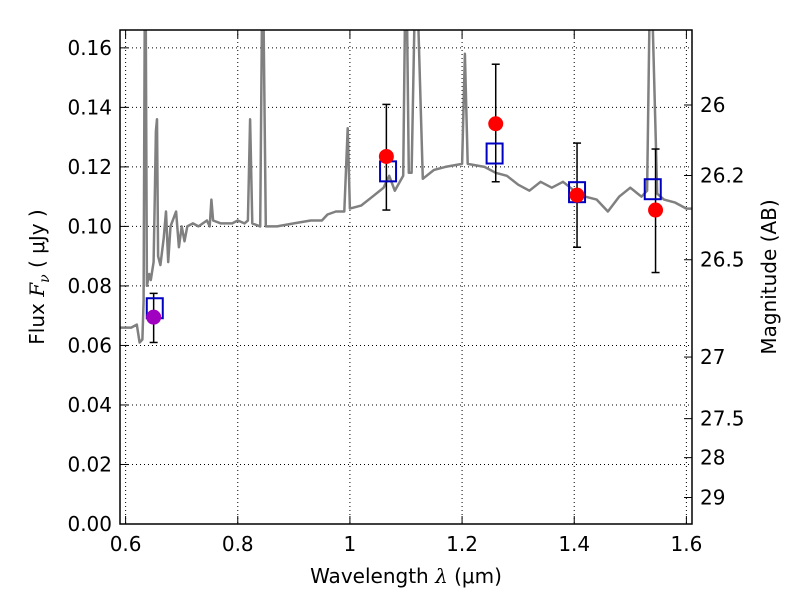  I want to click on x-axis-label: Wavelength λ (μm), so click(406, 576).